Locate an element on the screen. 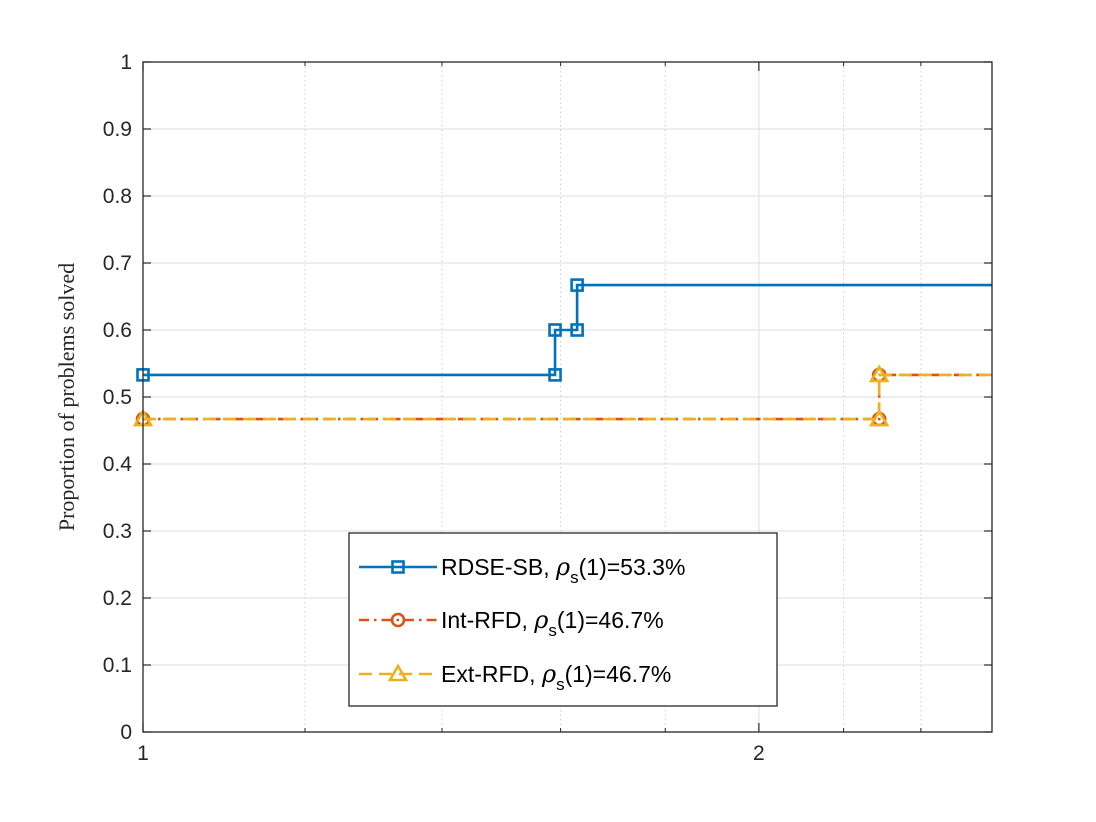 Image resolution: width=1096 pixels, height=822 pixels. legend-label-ext-rfd: Ext-RFD, ρs(1)=46.7% is located at coordinates (556, 677).